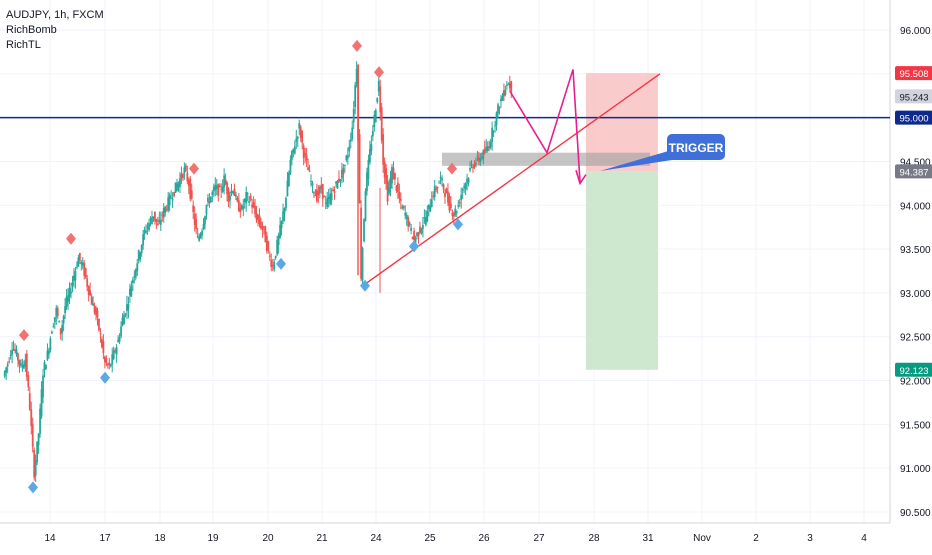  What do you see at coordinates (31, 30) in the screenshot?
I see `indicator-richbomb: RichBomb` at bounding box center [31, 30].